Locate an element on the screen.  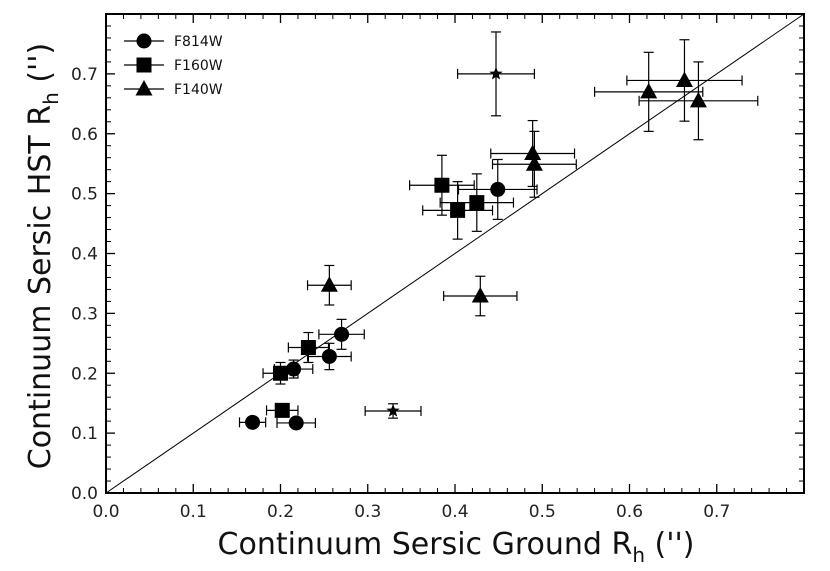
y-tick-label: 0.3 is located at coordinates (84, 314).